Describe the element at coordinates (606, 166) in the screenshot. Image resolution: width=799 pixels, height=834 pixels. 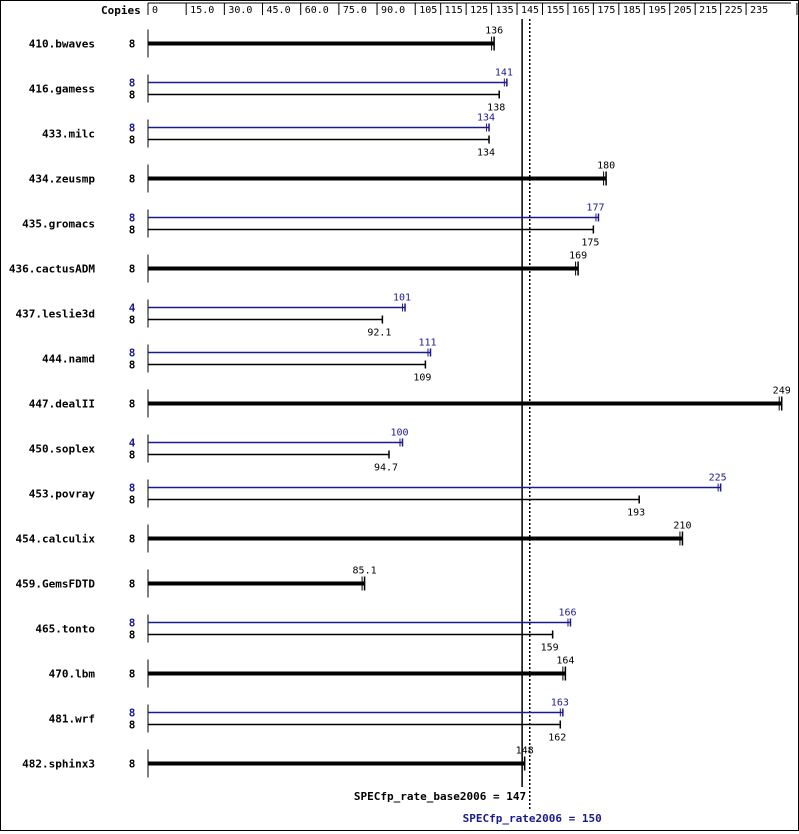
I see `base-value-label: 180` at that location.